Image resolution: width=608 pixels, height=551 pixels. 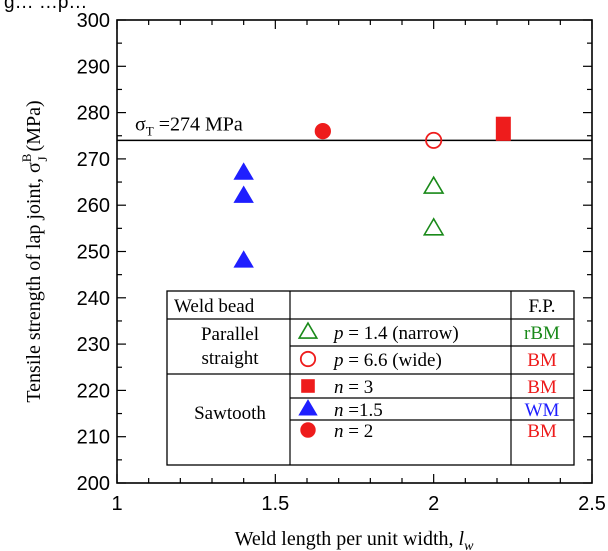 What do you see at coordinates (214, 306) in the screenshot?
I see `legend-header-bead: Weld bead` at bounding box center [214, 306].